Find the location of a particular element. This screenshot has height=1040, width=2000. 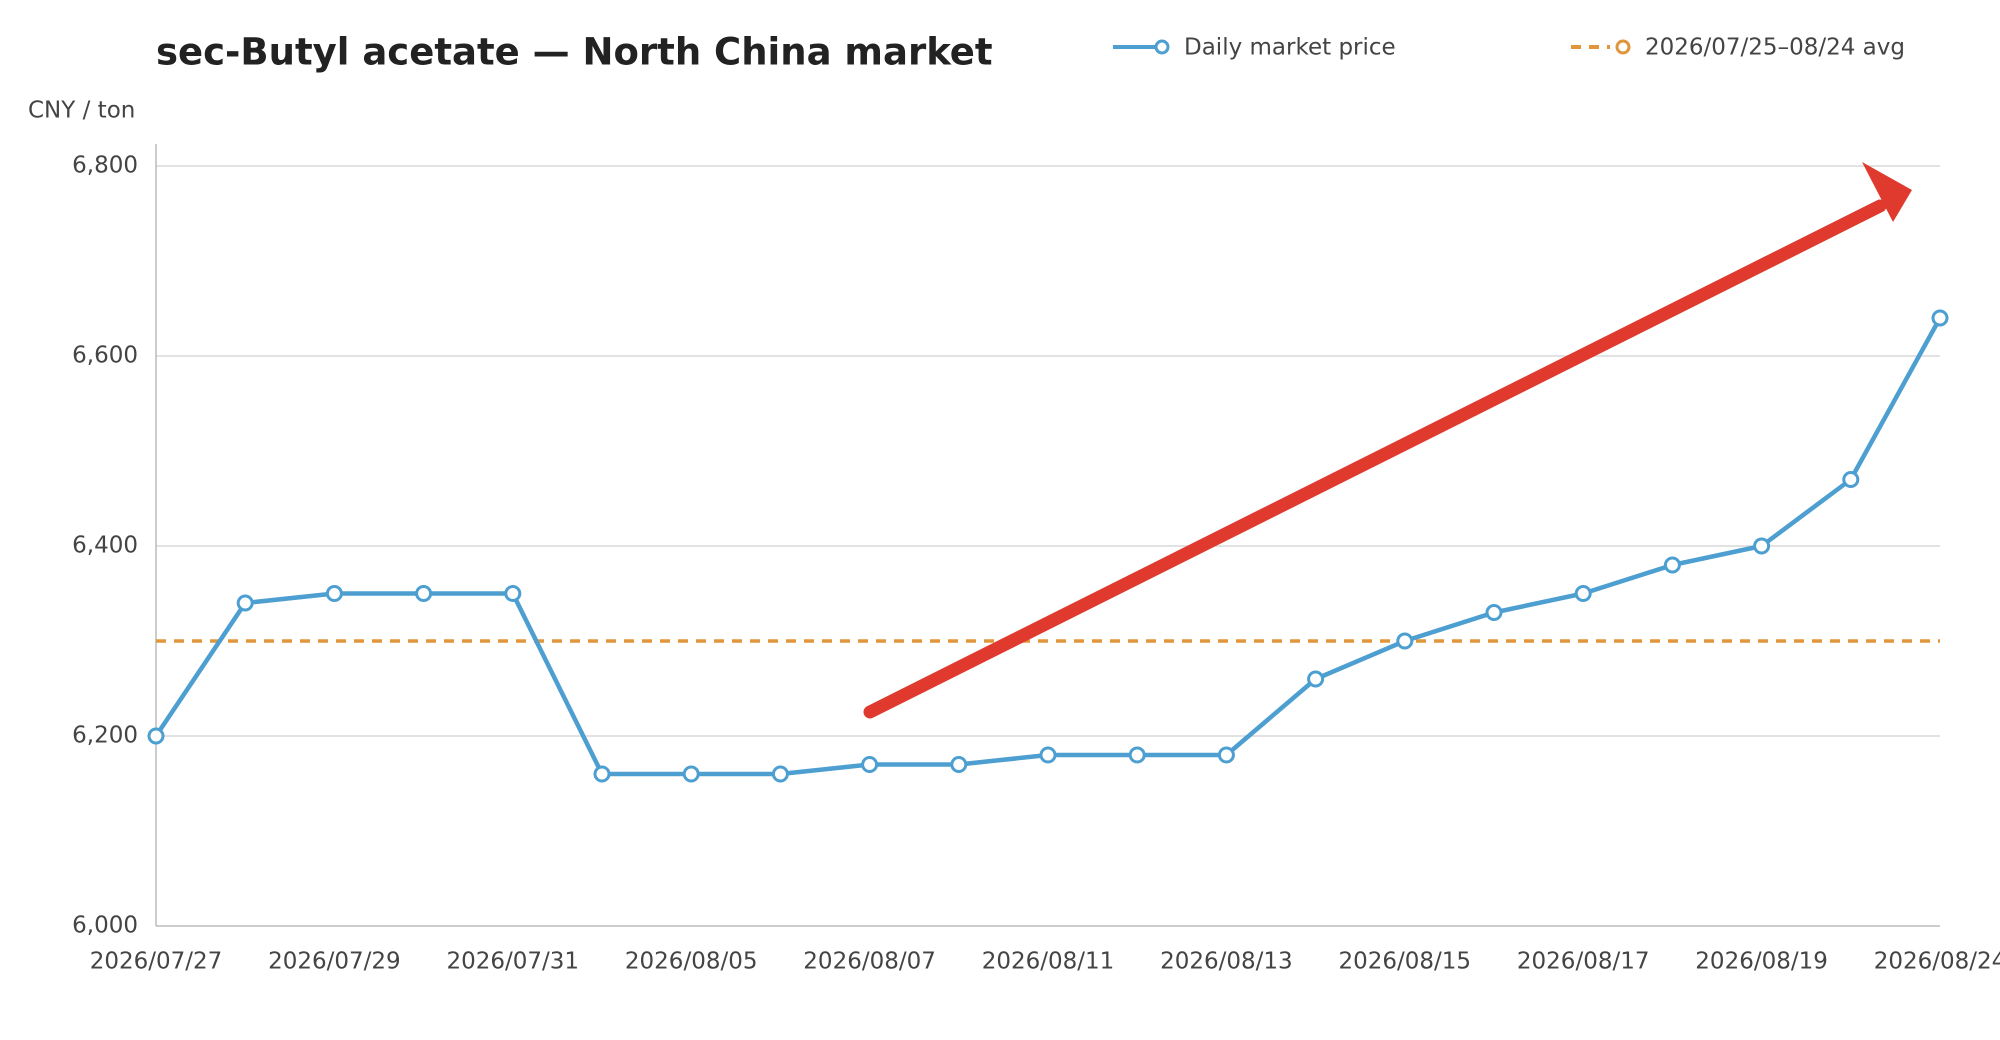

y-tick-label: 6,600 is located at coordinates (105, 356).